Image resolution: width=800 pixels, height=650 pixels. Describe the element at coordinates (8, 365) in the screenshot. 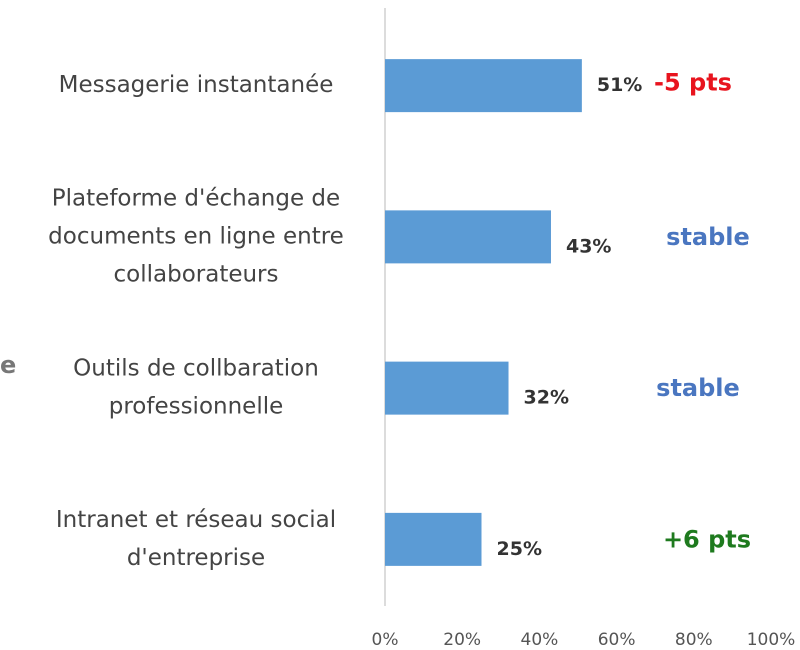

I see `partial-text: e` at that location.